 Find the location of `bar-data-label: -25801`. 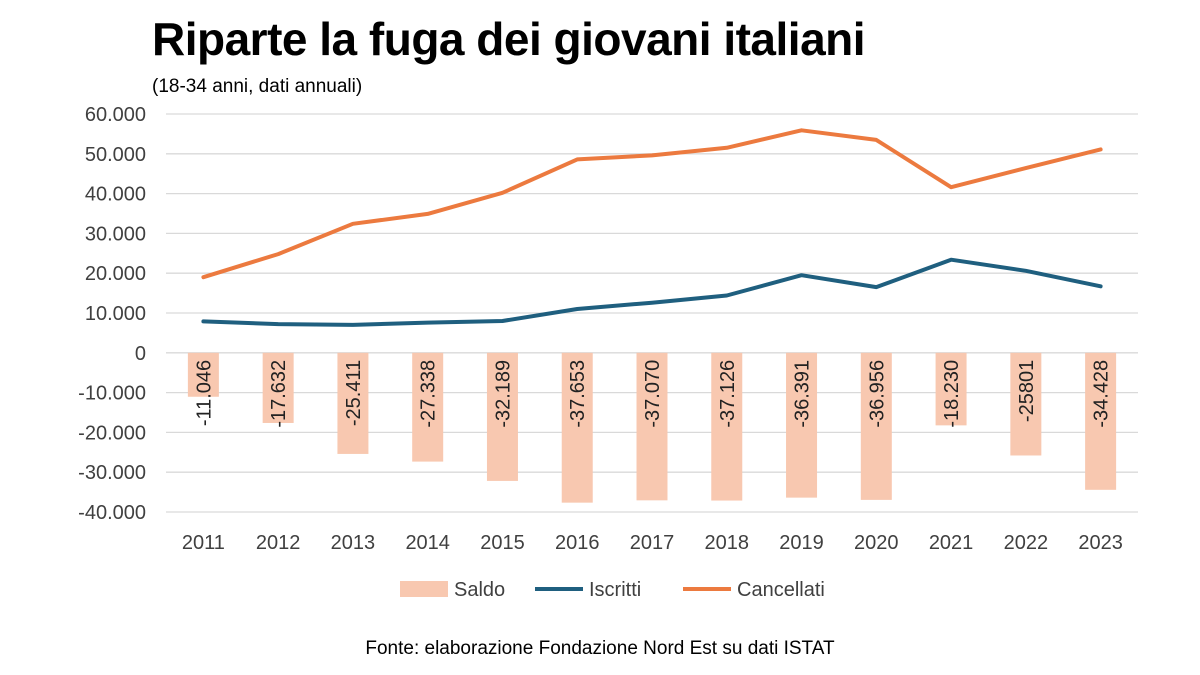

bar-data-label: -25801 is located at coordinates (1027, 391).